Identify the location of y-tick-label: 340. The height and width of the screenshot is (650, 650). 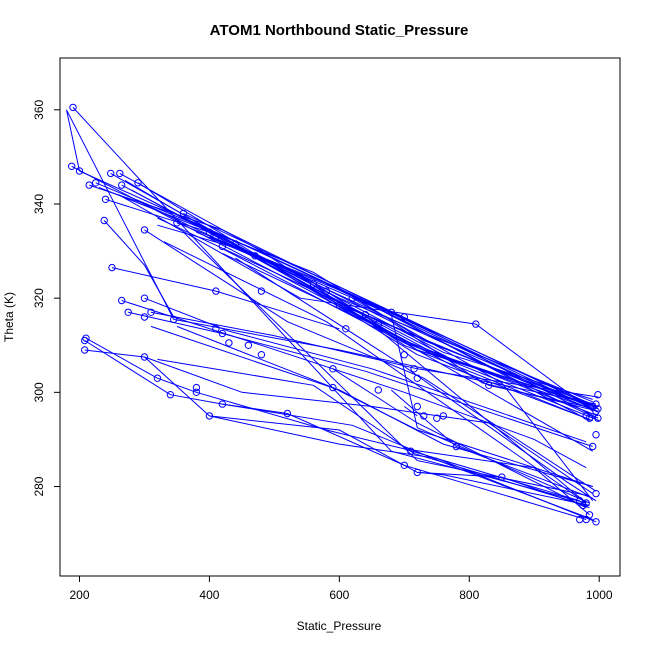
(39, 204).